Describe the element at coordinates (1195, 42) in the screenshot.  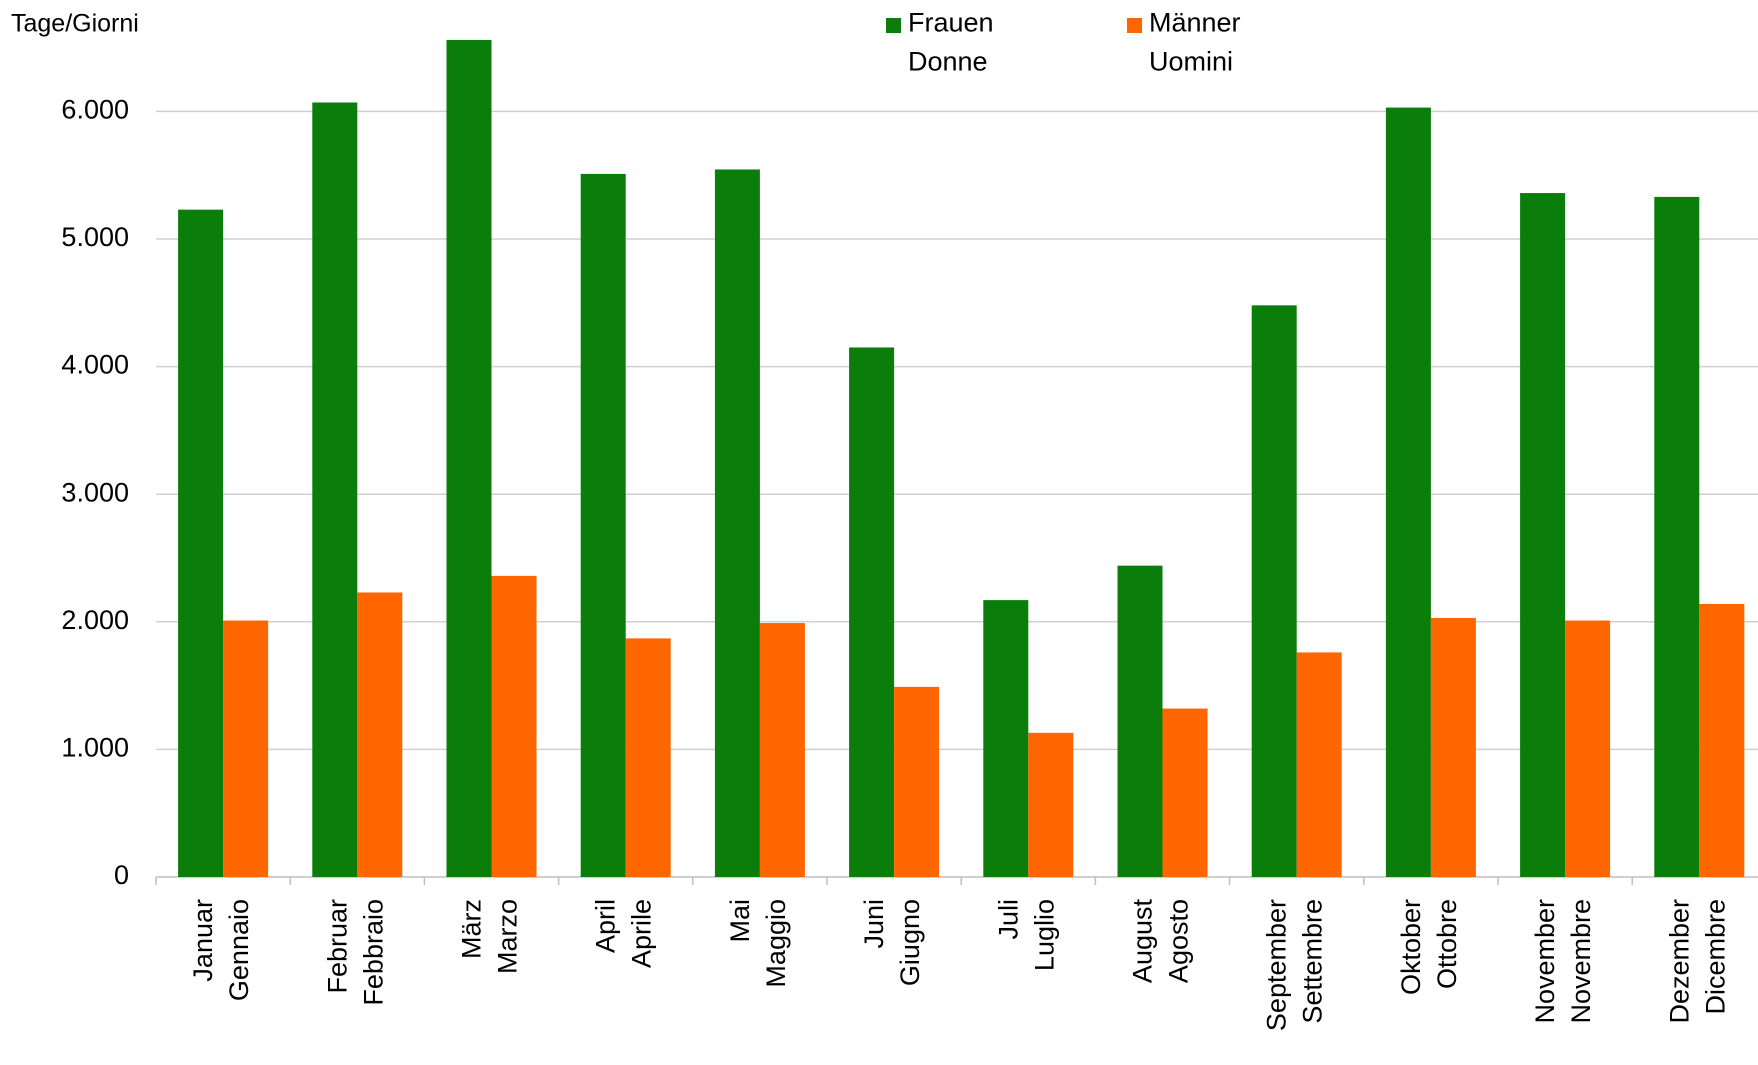
I see `legend-label: Männer Uomini` at that location.